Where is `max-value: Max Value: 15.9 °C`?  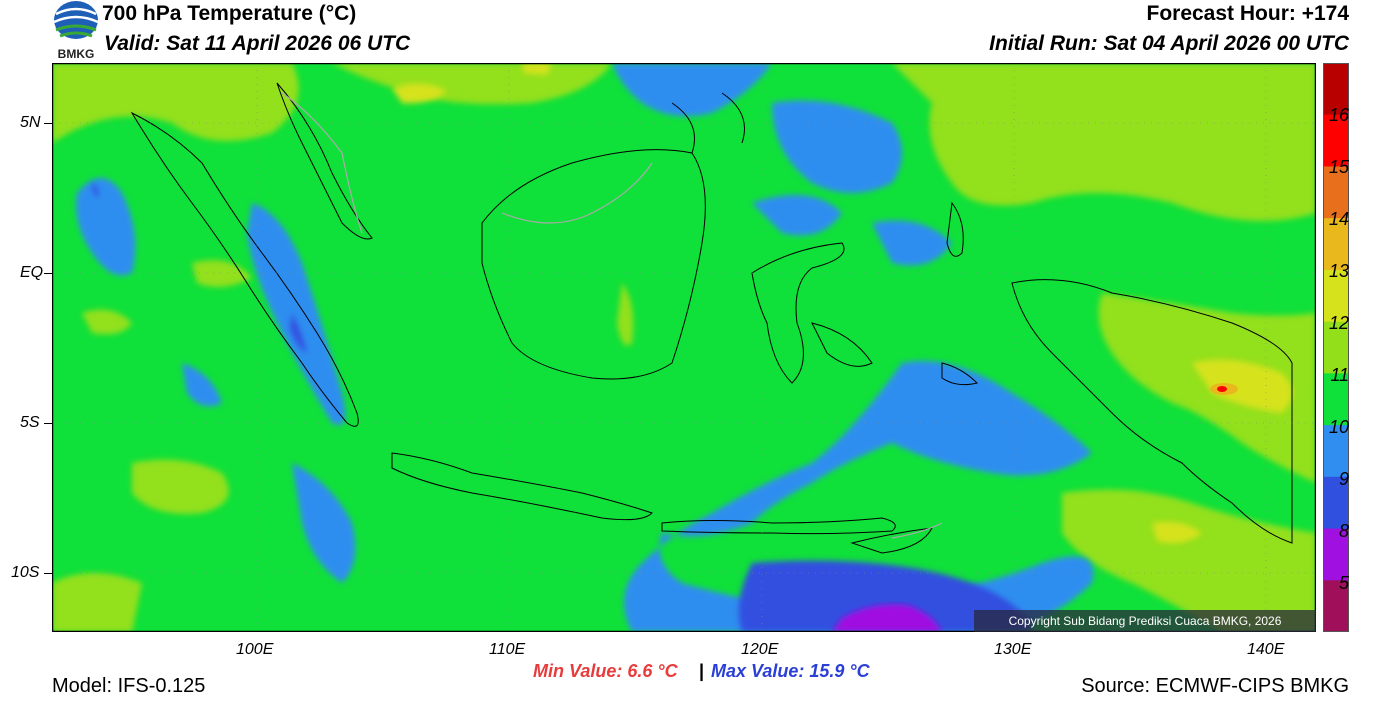 max-value: Max Value: 15.9 °C is located at coordinates (790, 671).